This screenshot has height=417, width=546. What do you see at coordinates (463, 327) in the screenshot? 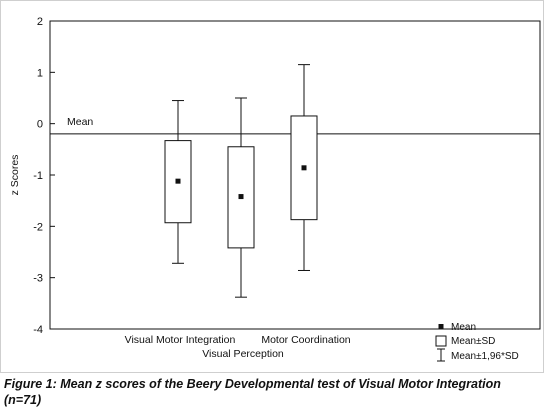
I see `legend-label-mean: Mean` at bounding box center [463, 327].